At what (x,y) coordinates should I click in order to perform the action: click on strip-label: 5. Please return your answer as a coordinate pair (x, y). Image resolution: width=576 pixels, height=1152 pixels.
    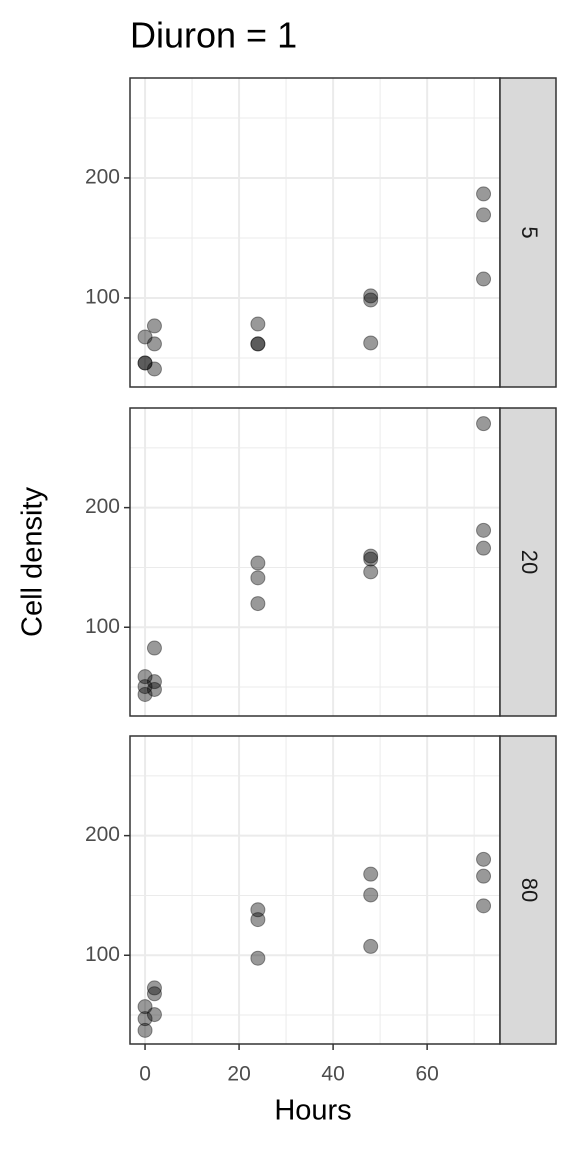
    Looking at the image, I should click on (529, 232).